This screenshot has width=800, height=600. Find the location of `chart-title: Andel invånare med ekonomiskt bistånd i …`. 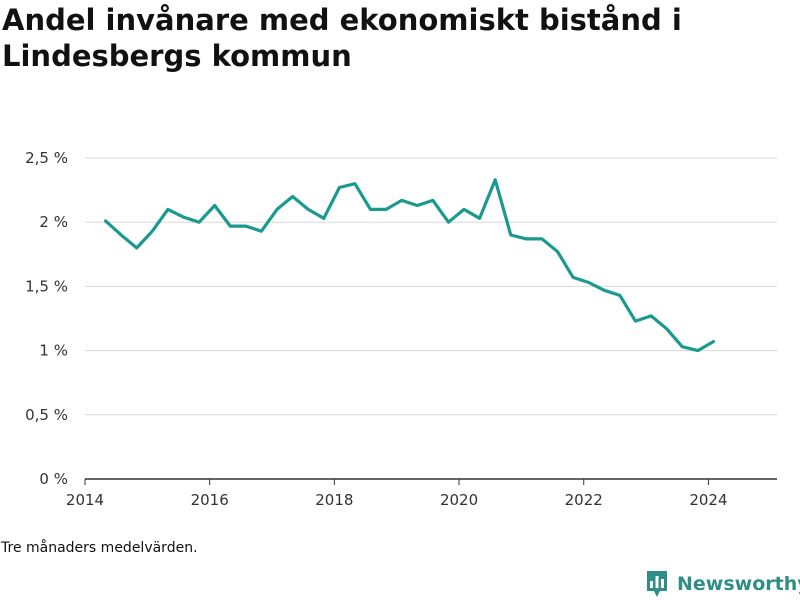

chart-title: Andel invånare med ekonomiskt bistånd i … is located at coordinates (342, 38).